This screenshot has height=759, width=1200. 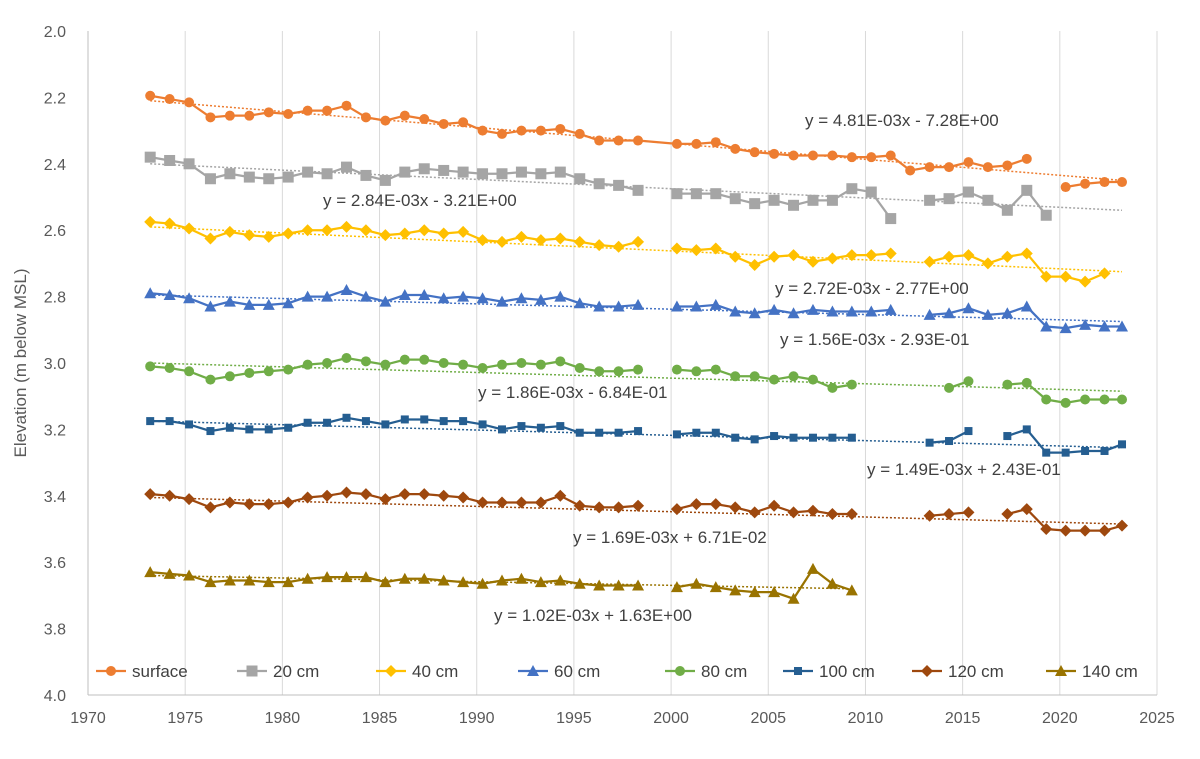 I want to click on legend-item: 60 cm, so click(x=559, y=671).